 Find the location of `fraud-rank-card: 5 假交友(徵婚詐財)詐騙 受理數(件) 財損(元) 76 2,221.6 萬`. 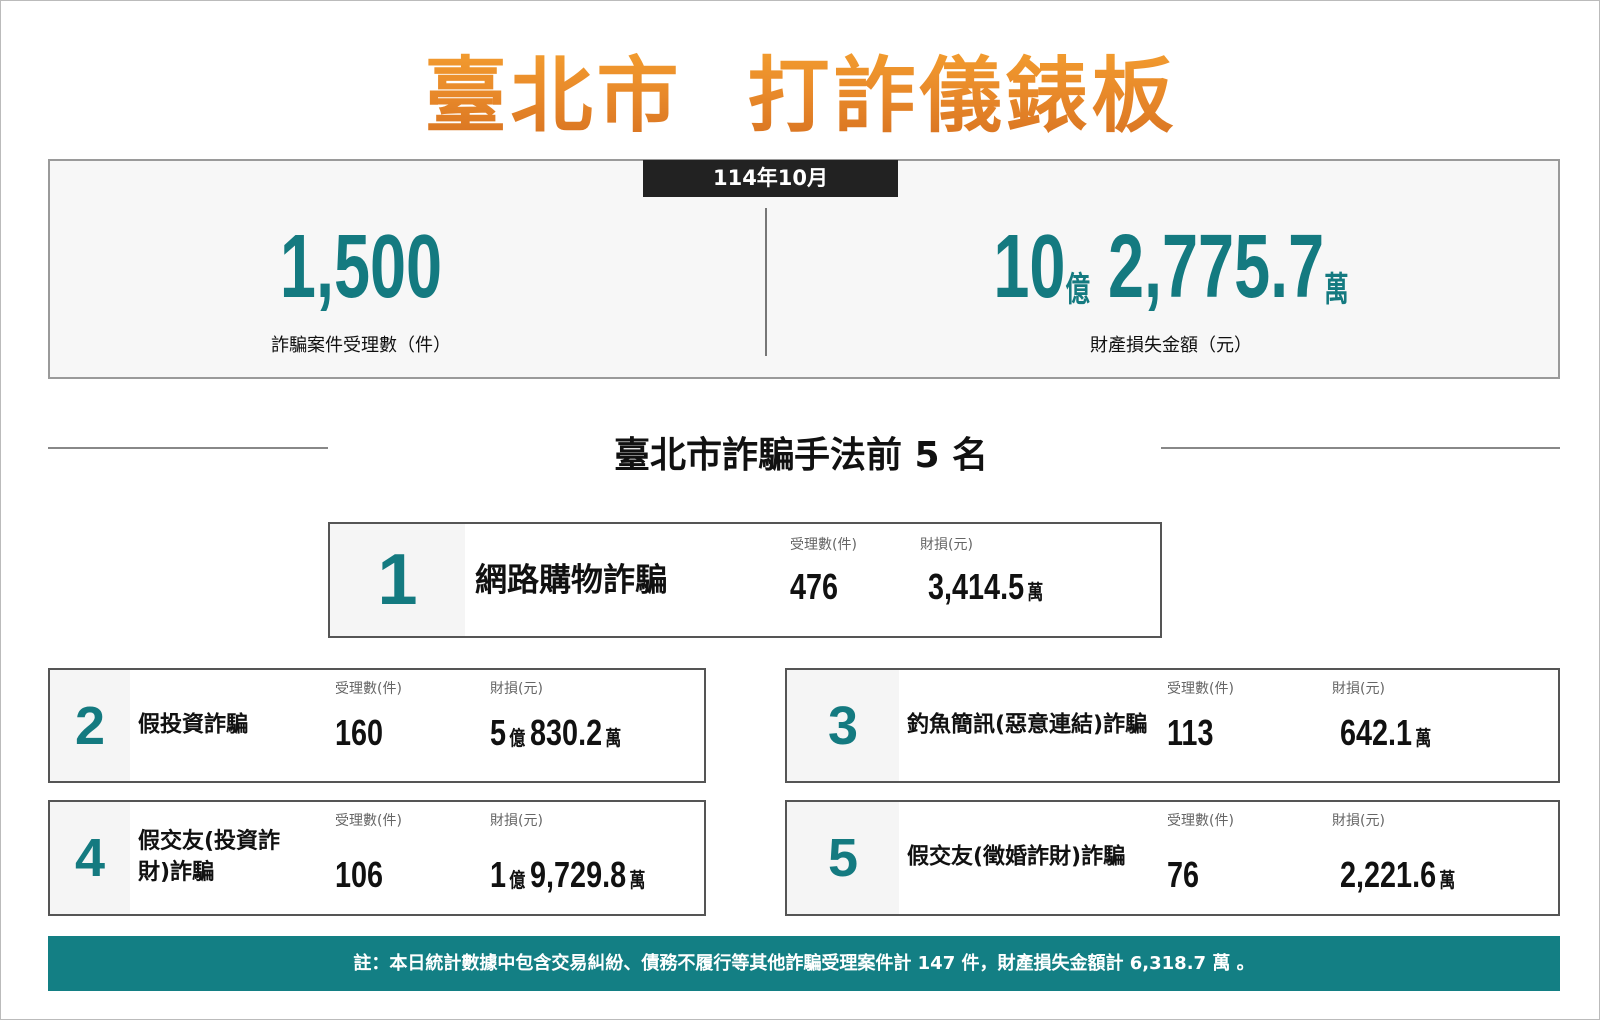

fraud-rank-card: 5 假交友(徵婚詐財)詐騙 受理數(件) 財損(元) 76 2,221.6 萬 is located at coordinates (1172, 858).